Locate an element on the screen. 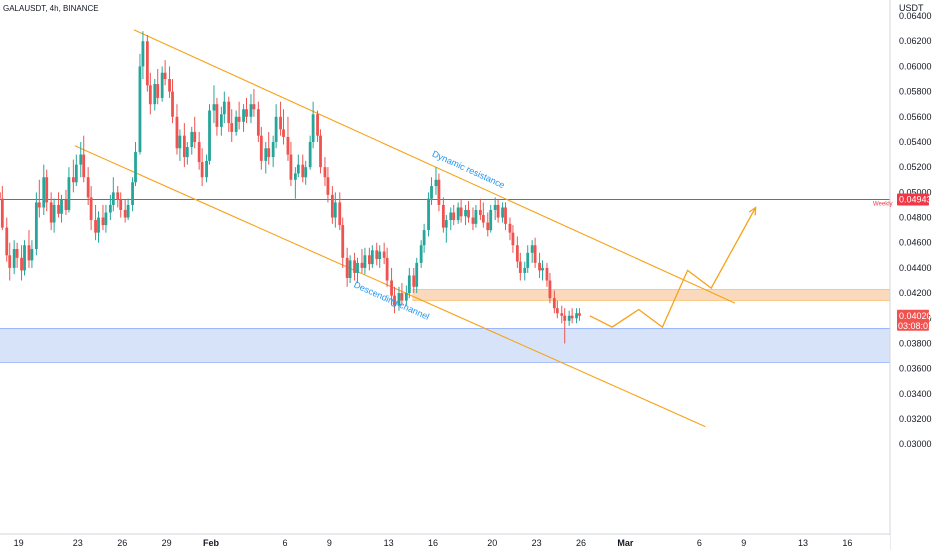 The height and width of the screenshot is (550, 932). price-tick-label: 0.03400 is located at coordinates (915, 394).